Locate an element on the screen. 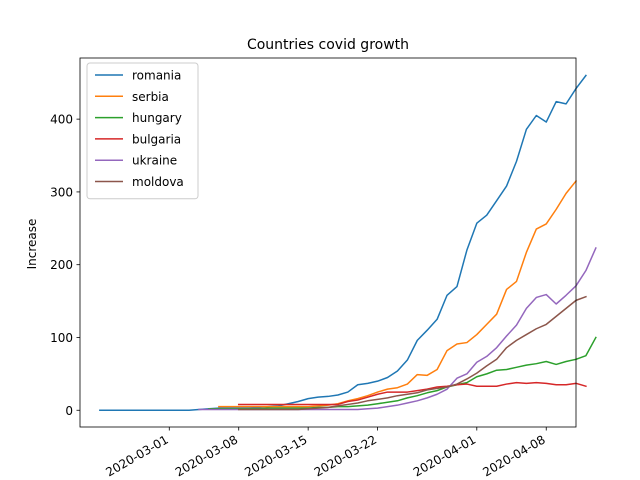 Image resolution: width=640 pixels, height=480 pixels. y-tick-label: 0 is located at coordinates (69, 411).